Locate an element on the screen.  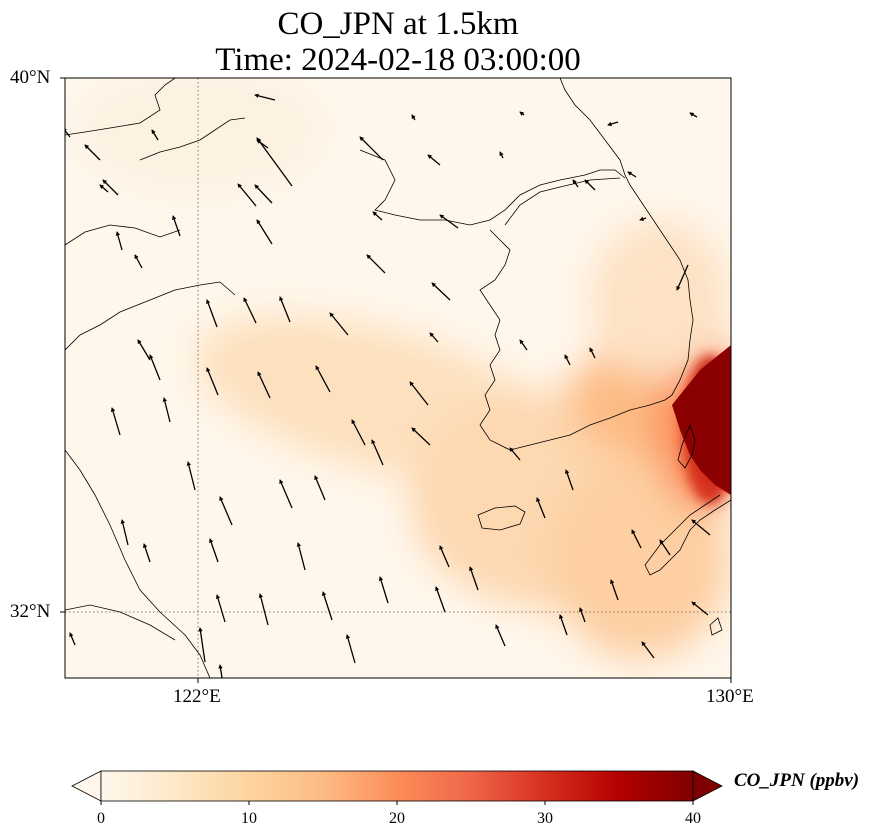
plume-korea-central is located at coordinates (660, 300).